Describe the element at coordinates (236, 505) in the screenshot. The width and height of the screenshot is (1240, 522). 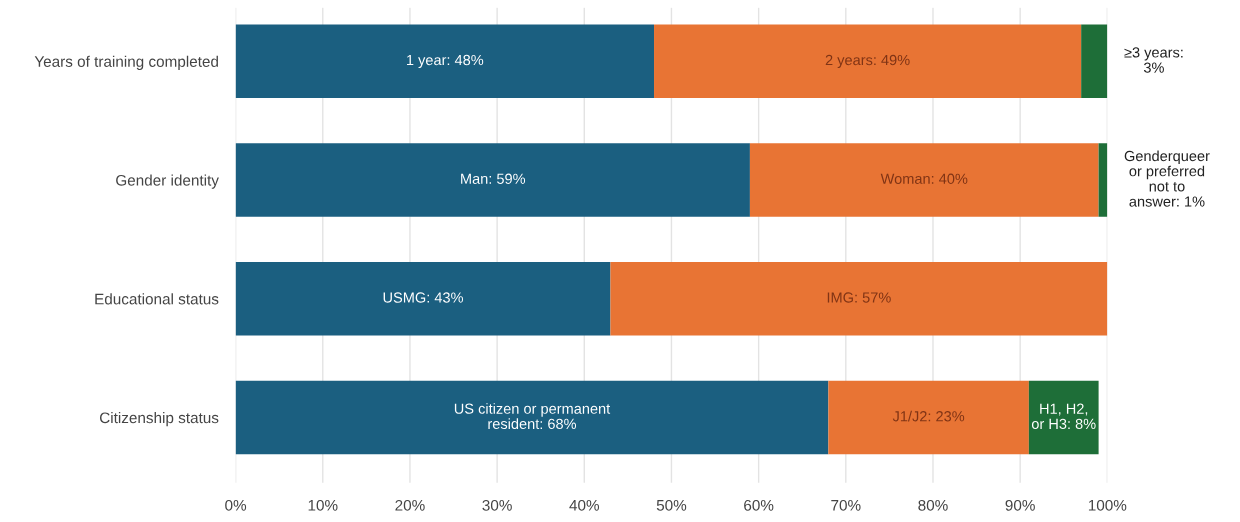
I see `x-tick-label: 0%` at that location.